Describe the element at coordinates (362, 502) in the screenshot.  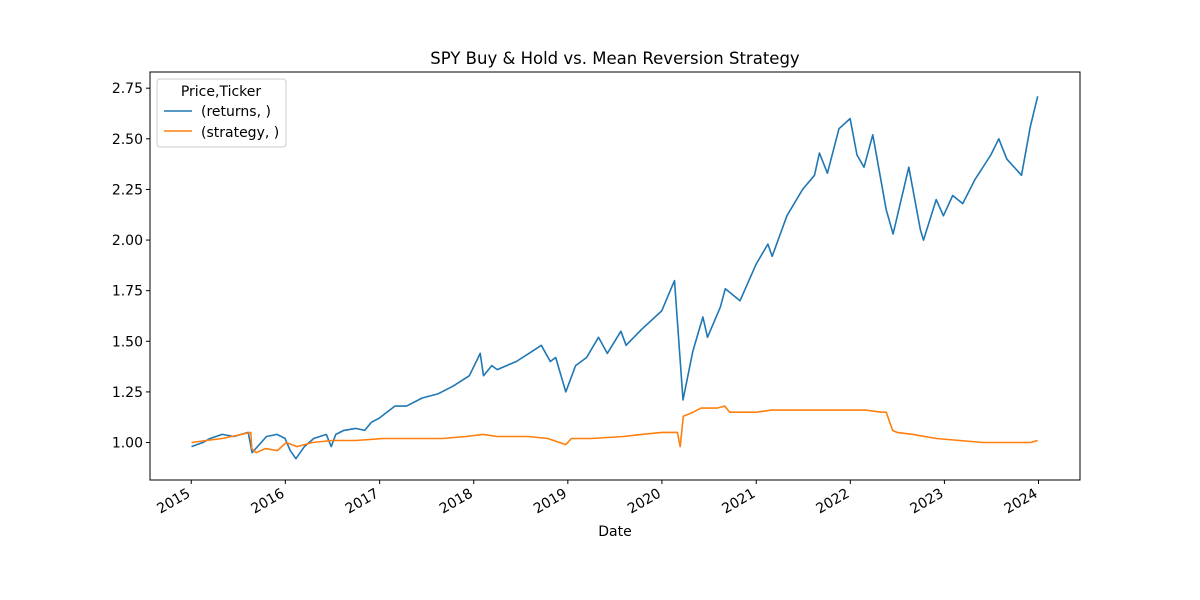
I see `x-tick-label: 2017` at that location.